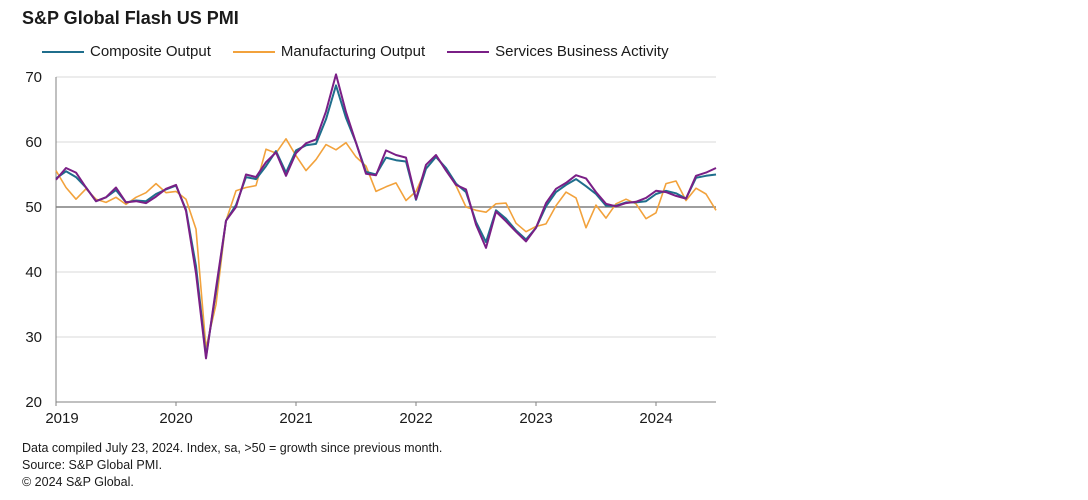  What do you see at coordinates (92, 465) in the screenshot?
I see `footnote-source: Source: S&P Global PMI.` at bounding box center [92, 465].